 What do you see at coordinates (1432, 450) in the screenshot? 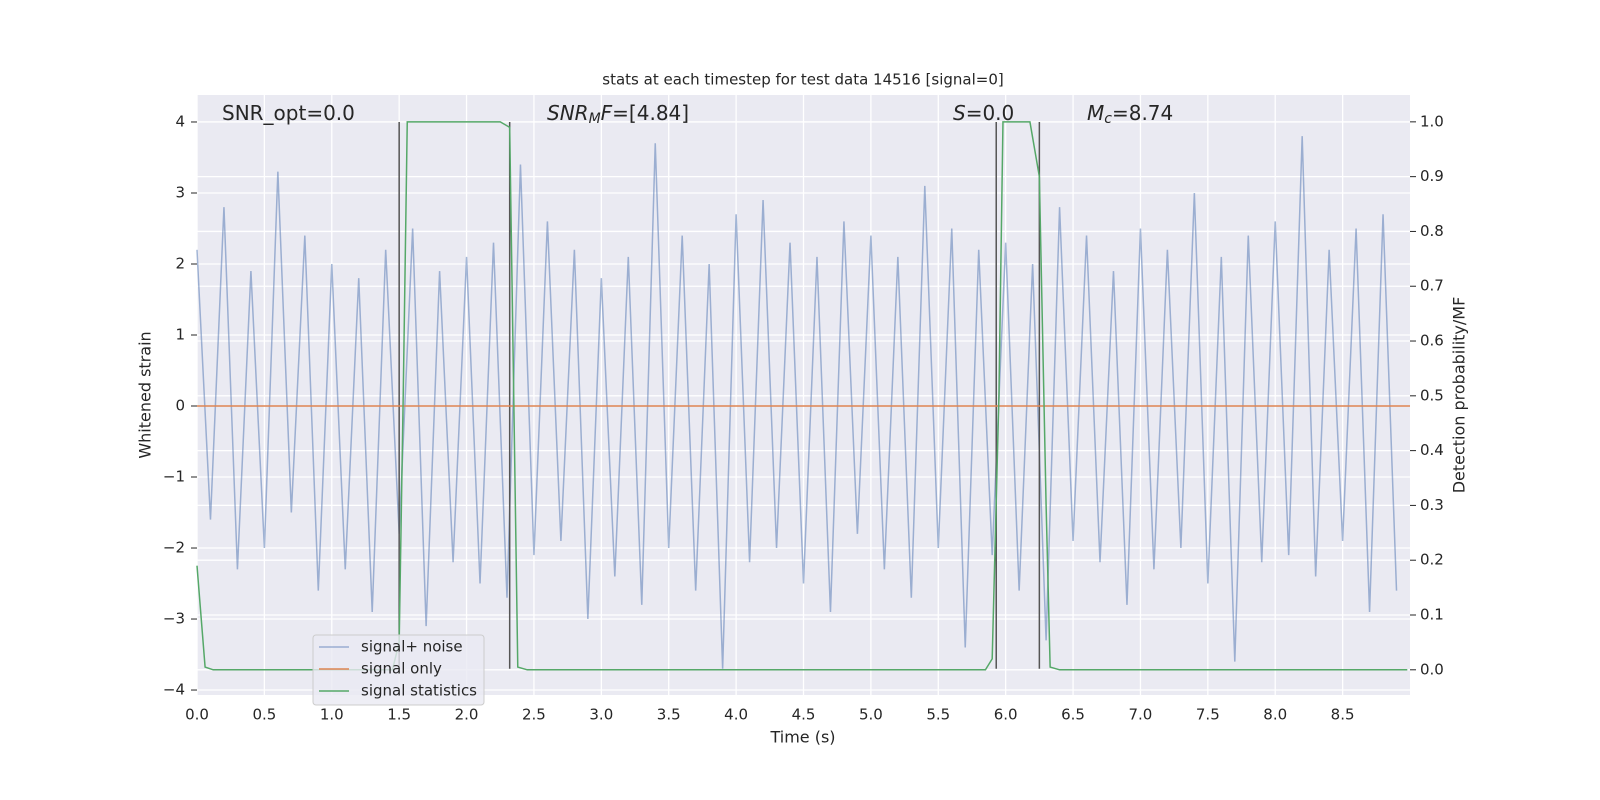
I see `y2-tick-label: 0.4` at bounding box center [1432, 450].